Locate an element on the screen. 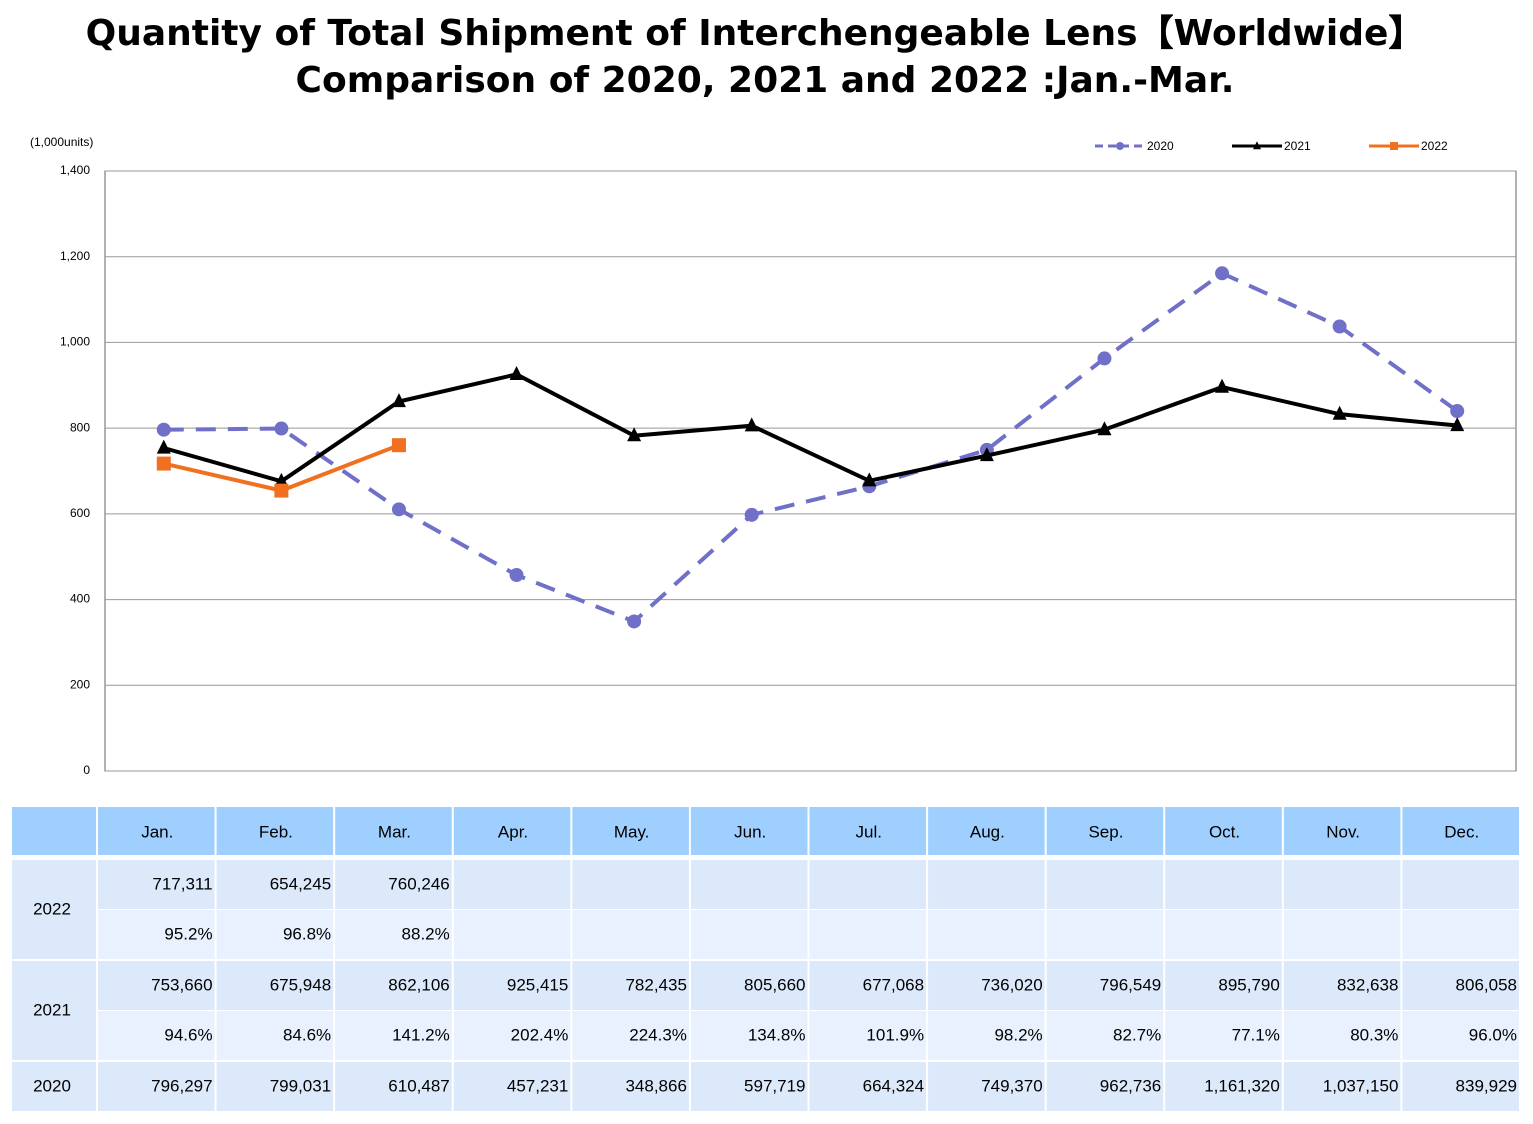 The image size is (1533, 1124). table-header-label: Sep. is located at coordinates (1105, 831).